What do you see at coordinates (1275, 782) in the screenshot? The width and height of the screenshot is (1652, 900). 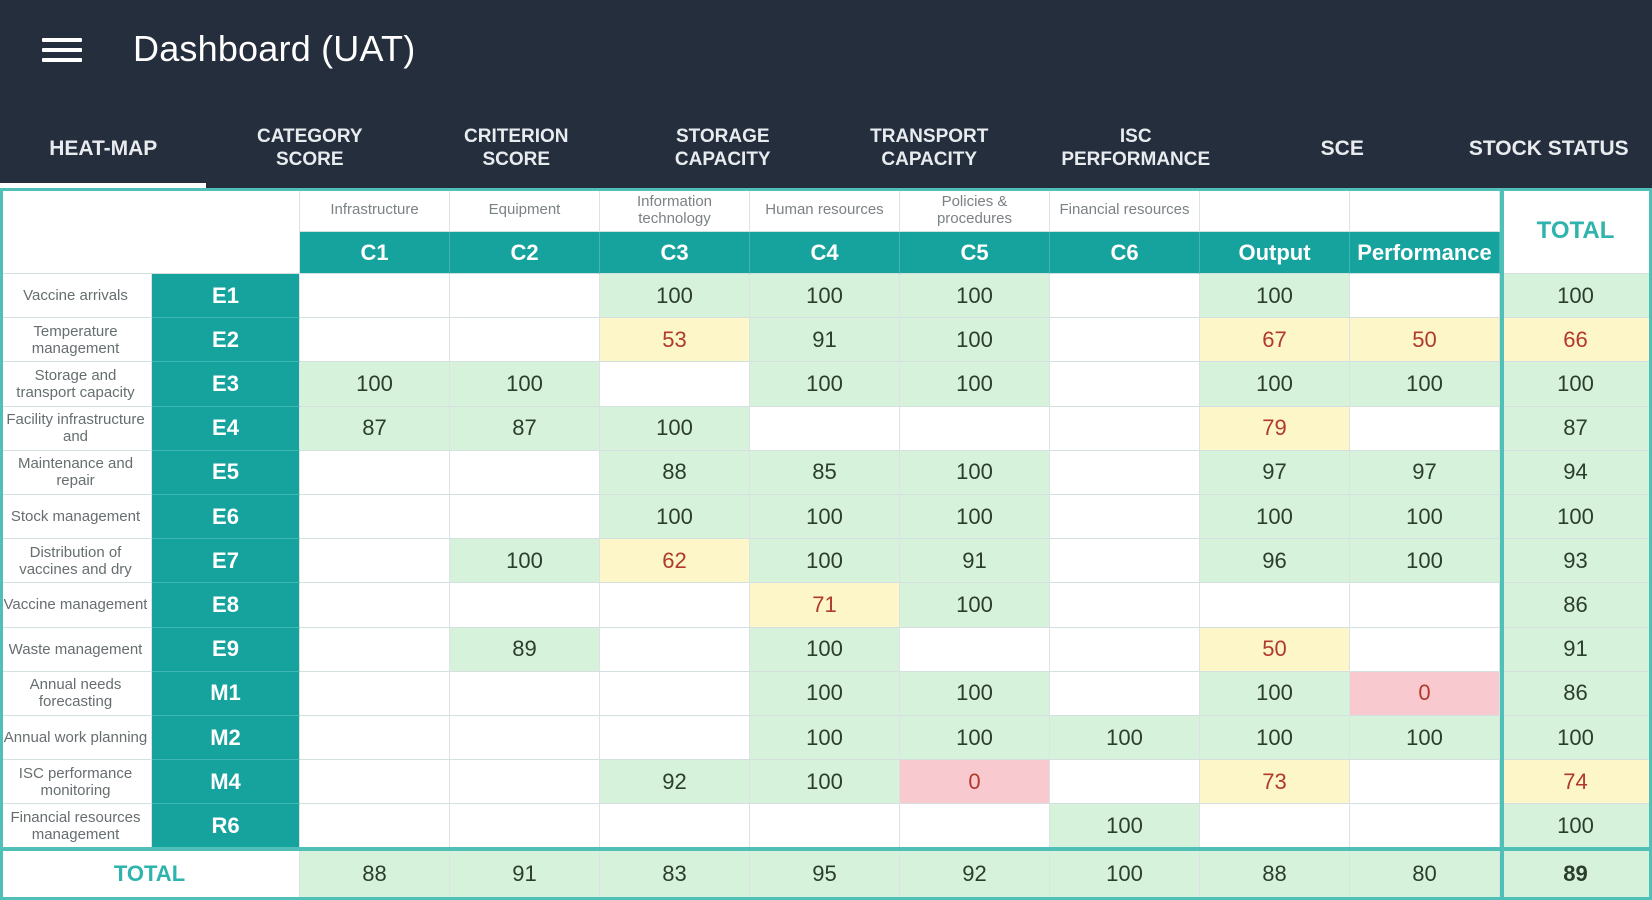 I see `heat-map-cell: 73` at bounding box center [1275, 782].